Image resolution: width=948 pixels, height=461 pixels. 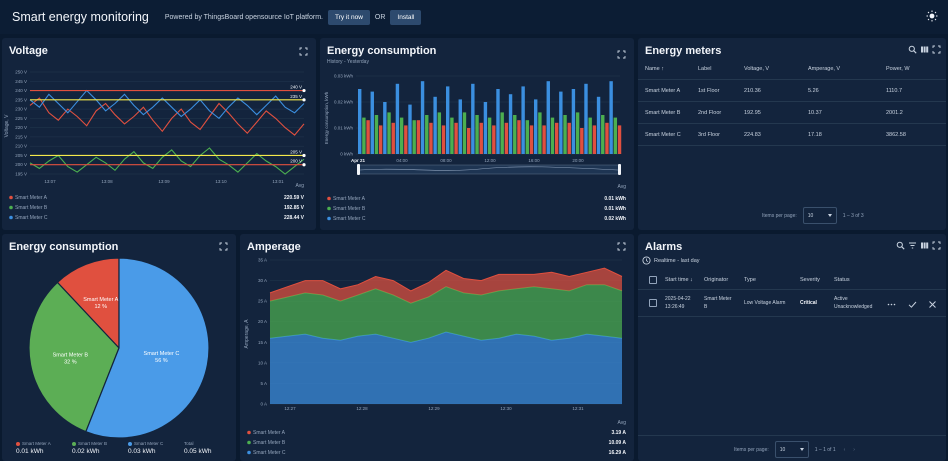 What do you see at coordinates (93, 443) in the screenshot?
I see `legend-label: Smart Meter B` at bounding box center [93, 443].